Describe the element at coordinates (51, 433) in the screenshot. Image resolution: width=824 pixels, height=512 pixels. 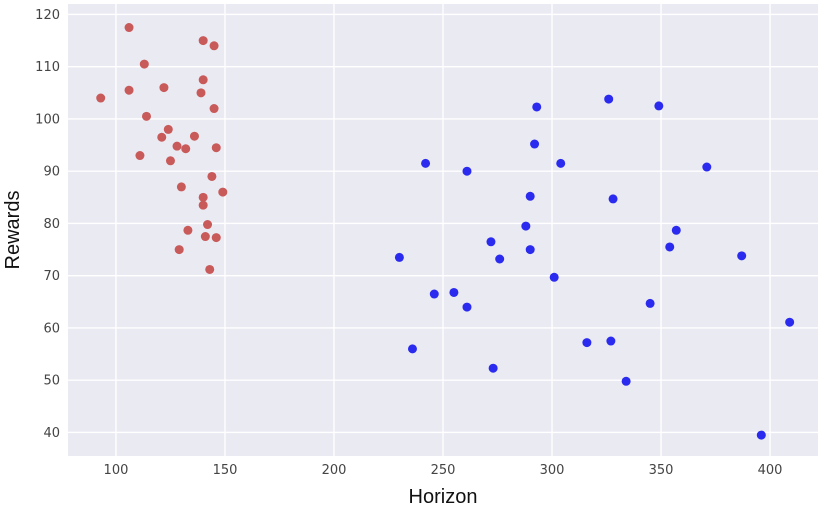
I see `y-tick-label: 40` at that location.